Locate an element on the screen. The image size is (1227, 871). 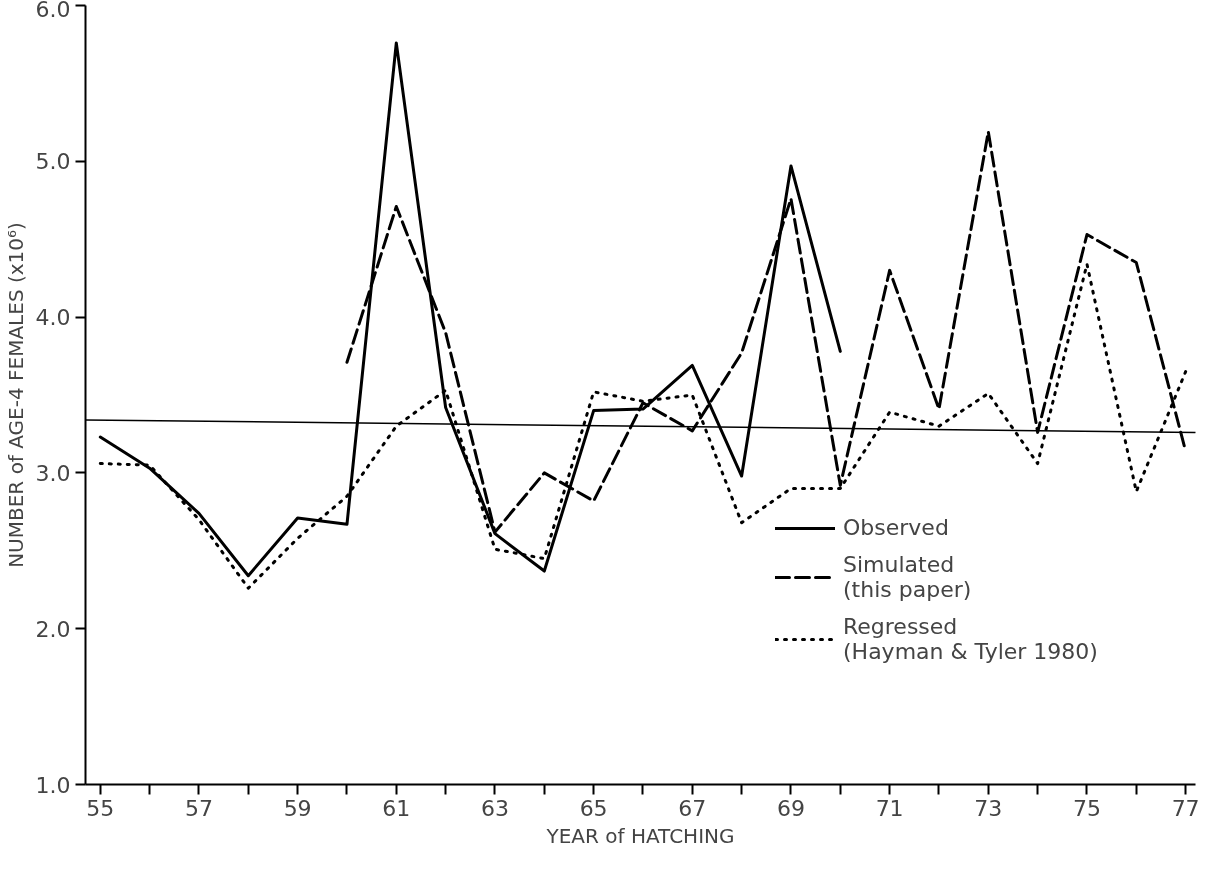
x-tick-label: 65 is located at coordinates (593, 808).